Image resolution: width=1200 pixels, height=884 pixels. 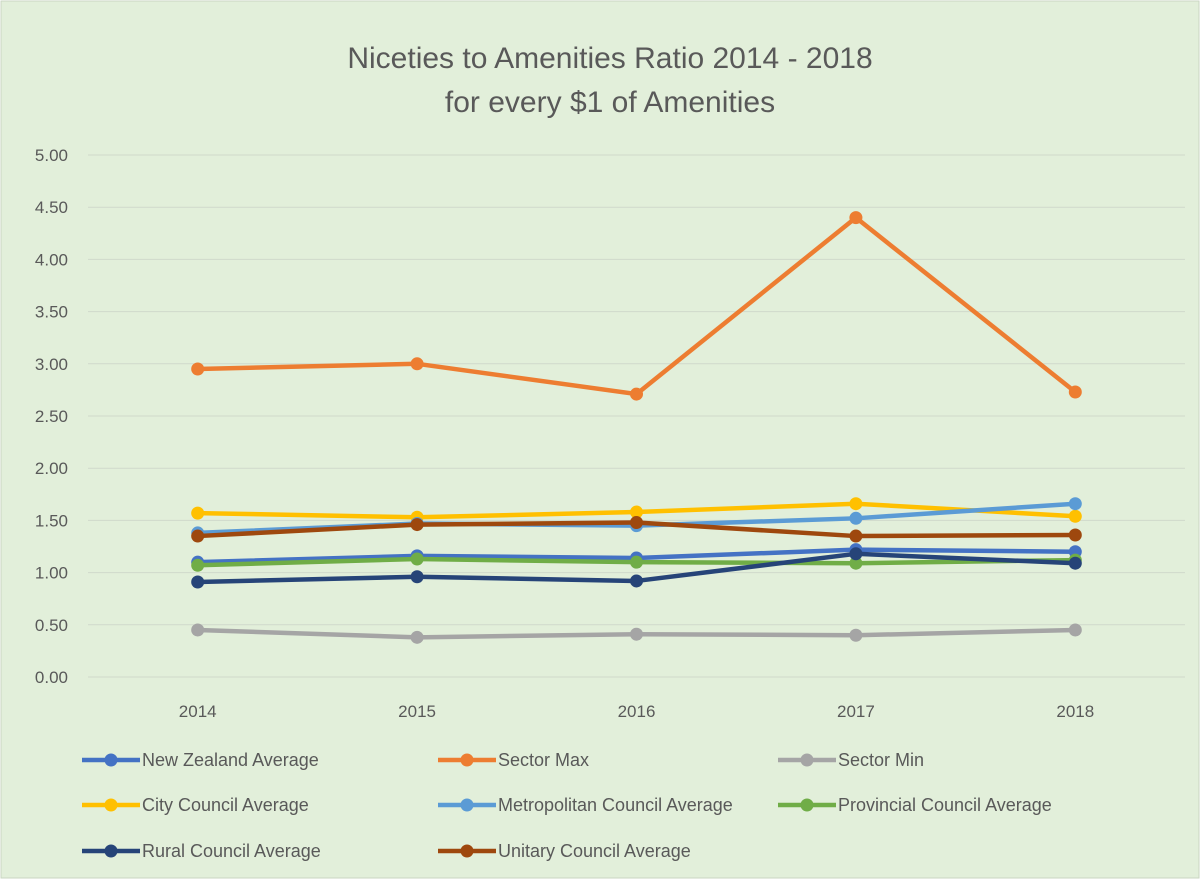 I want to click on legend-entry: Metropolitan Council Average, so click(x=585, y=805).